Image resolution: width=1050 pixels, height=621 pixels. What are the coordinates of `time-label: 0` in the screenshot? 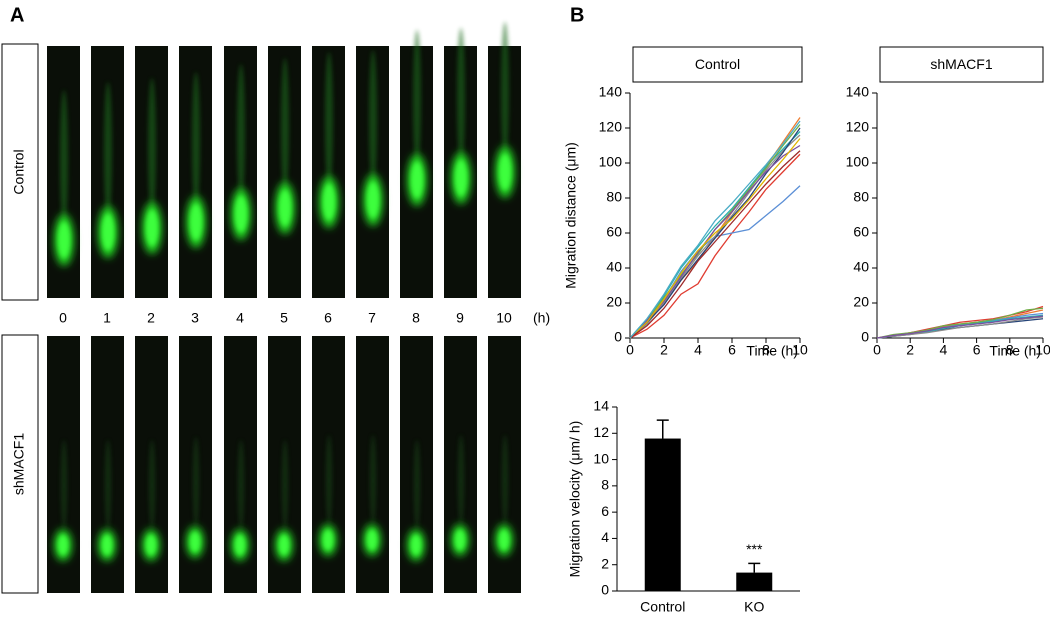 It's located at (63, 318).